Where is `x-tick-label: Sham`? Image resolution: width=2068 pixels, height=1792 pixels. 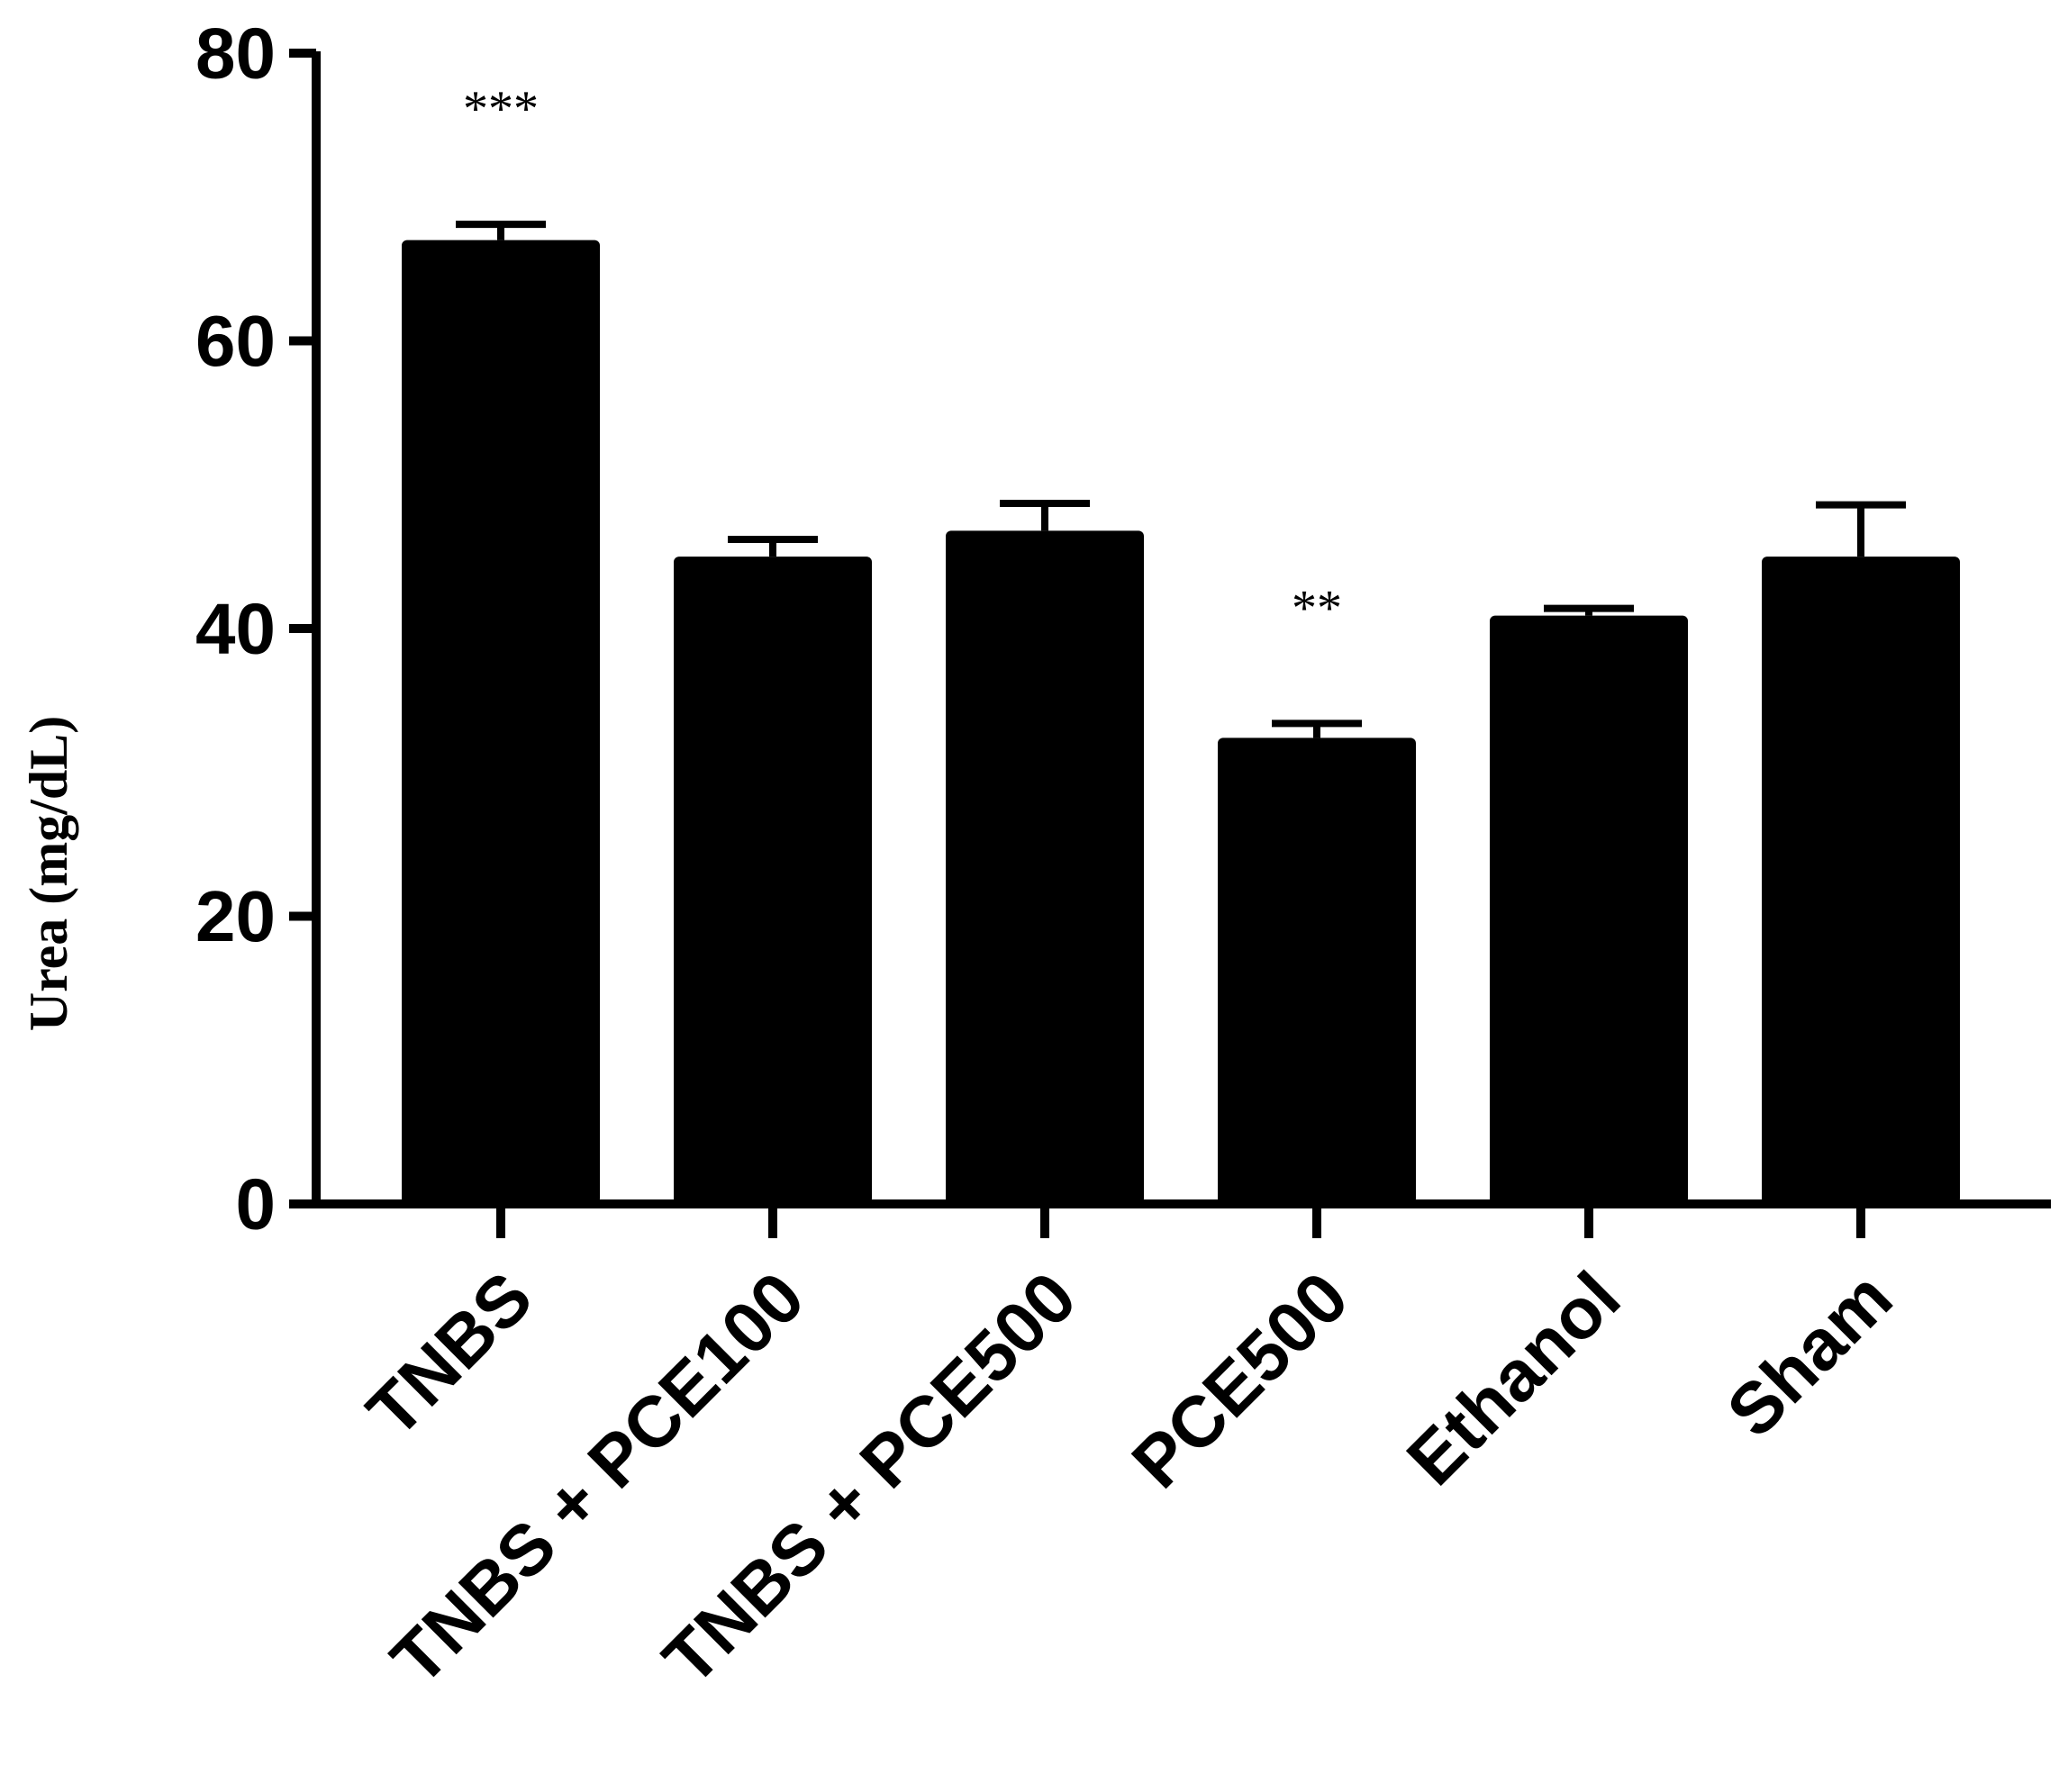
x-tick-label: Sham is located at coordinates (1809, 1355).